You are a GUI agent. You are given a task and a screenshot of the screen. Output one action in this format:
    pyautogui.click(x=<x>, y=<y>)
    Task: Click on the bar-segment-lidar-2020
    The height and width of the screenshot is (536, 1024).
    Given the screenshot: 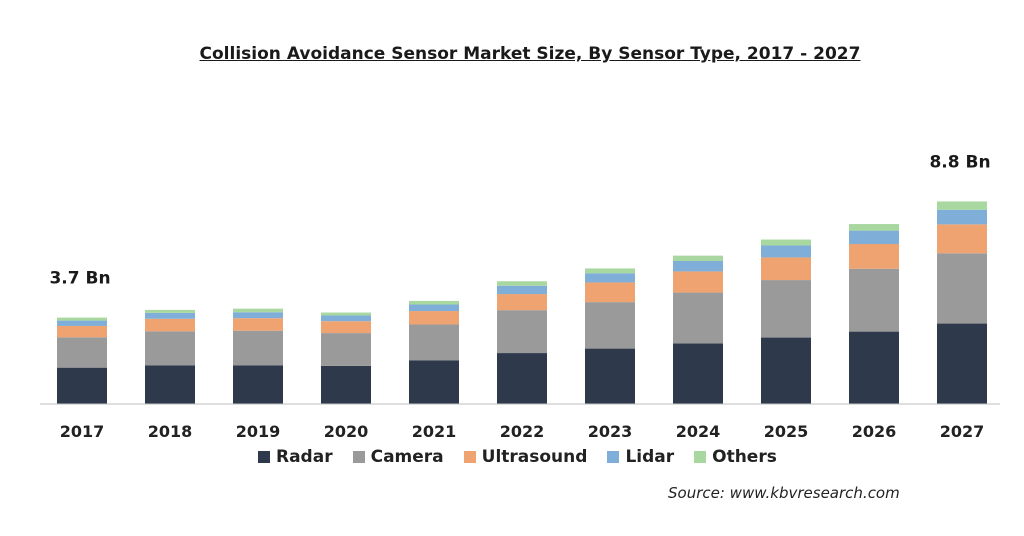 What is the action you would take?
    pyautogui.click(x=346, y=318)
    